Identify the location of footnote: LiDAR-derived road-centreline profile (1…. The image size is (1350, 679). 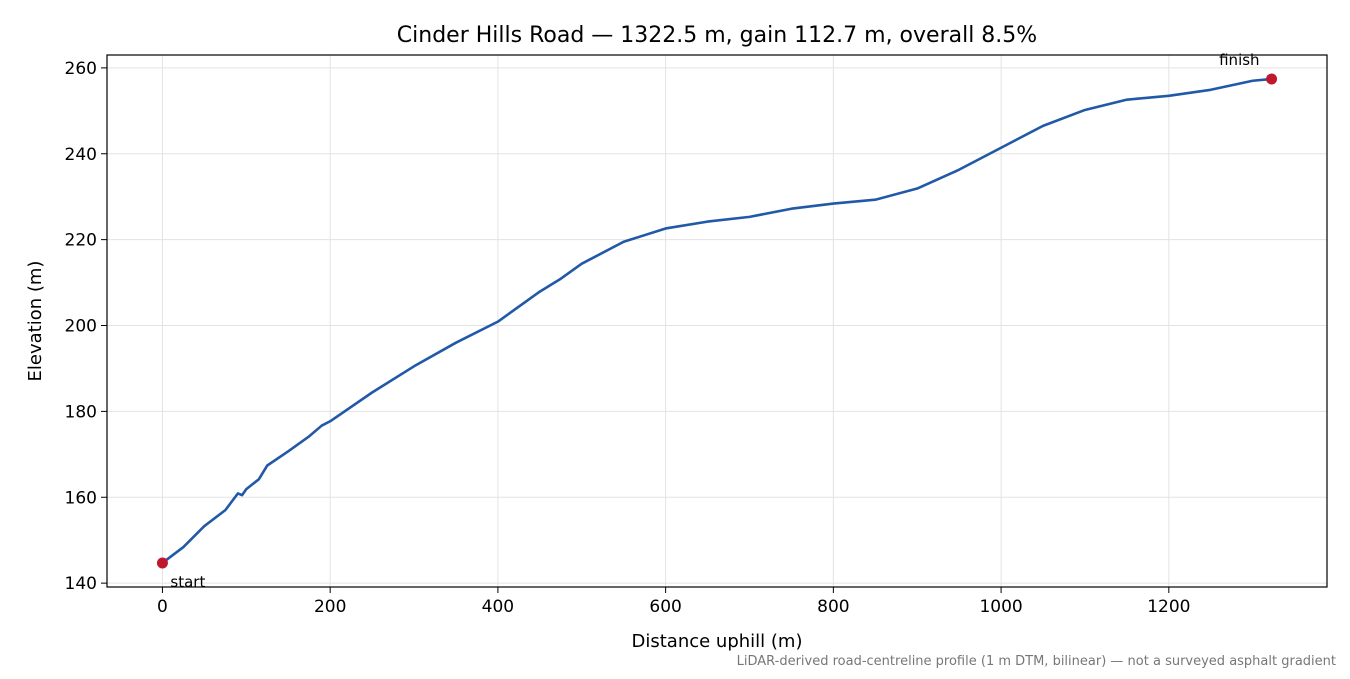
(1036, 661).